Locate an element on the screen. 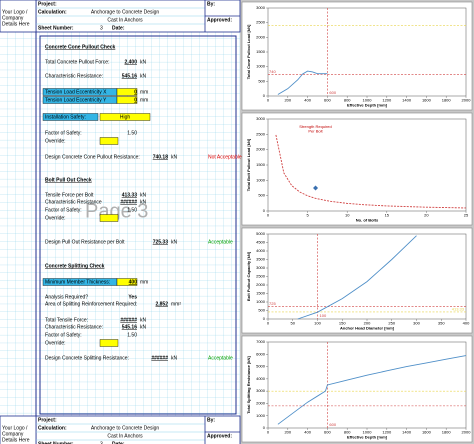 Image resolution: width=474 pixels, height=444 pixels. reference-label: 740 is located at coordinates (272, 71).